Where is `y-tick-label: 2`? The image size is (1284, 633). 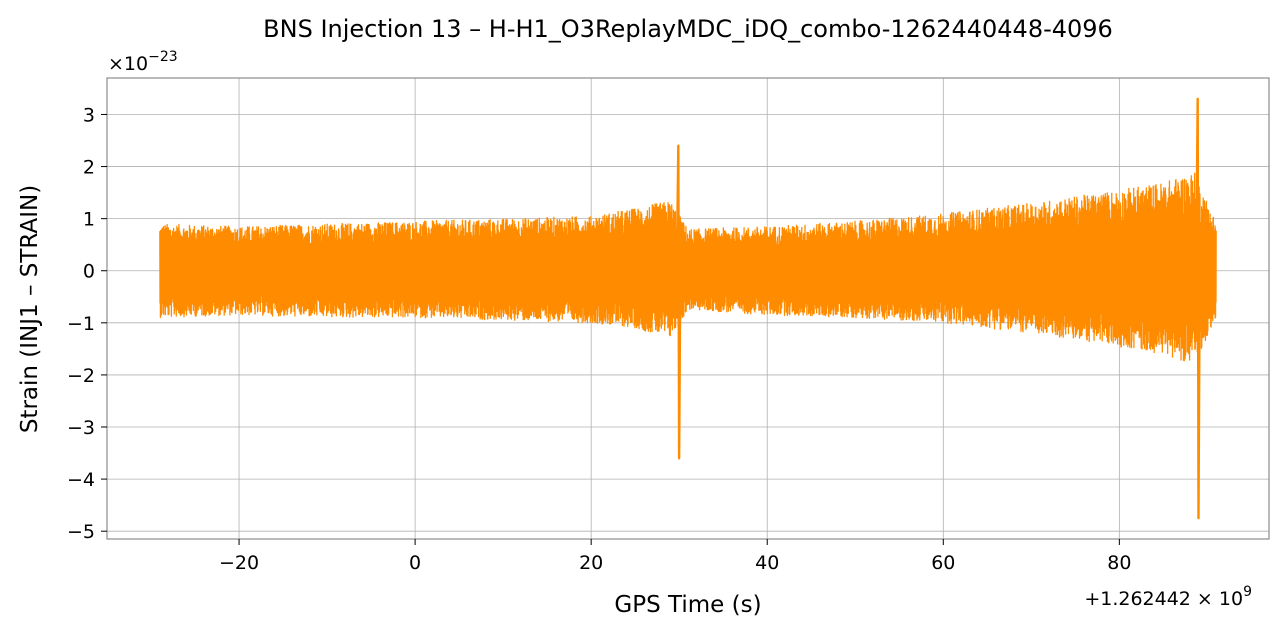
y-tick-label: 2 is located at coordinates (89, 168).